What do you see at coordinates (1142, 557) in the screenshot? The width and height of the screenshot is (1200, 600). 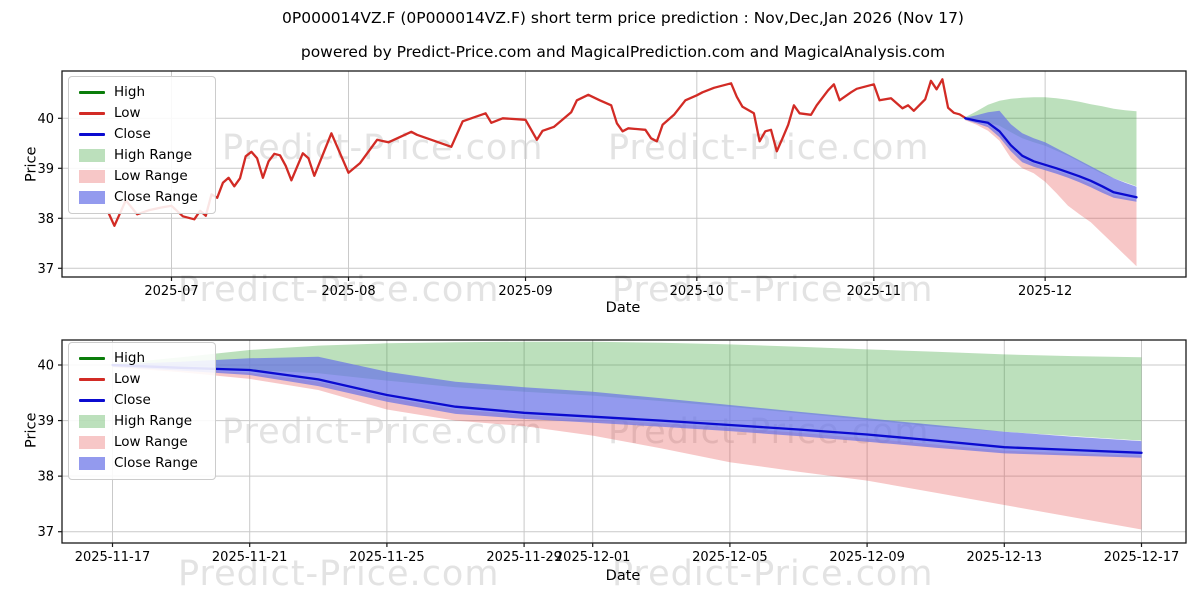 I see `x-tick-label: 2025-12-17` at bounding box center [1142, 557].